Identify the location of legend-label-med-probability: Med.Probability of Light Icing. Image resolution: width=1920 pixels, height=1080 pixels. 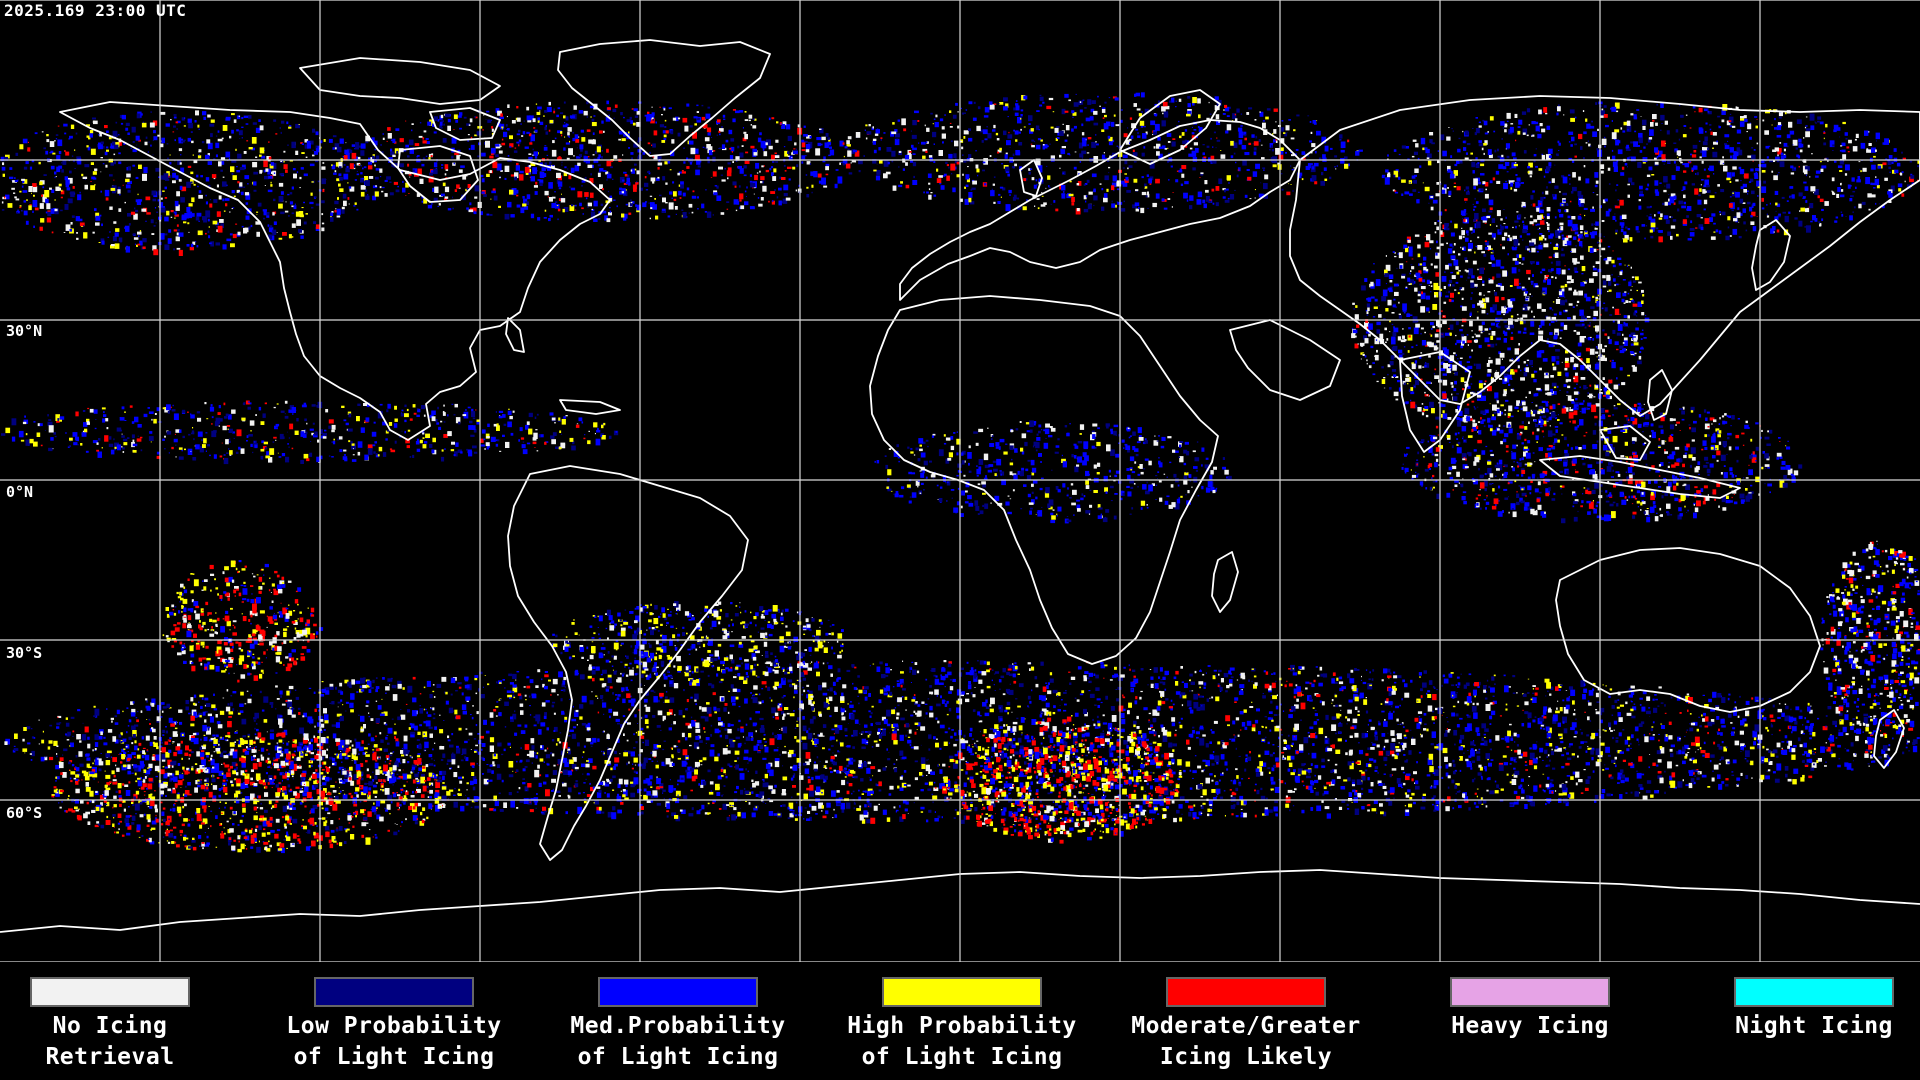
(678, 1041).